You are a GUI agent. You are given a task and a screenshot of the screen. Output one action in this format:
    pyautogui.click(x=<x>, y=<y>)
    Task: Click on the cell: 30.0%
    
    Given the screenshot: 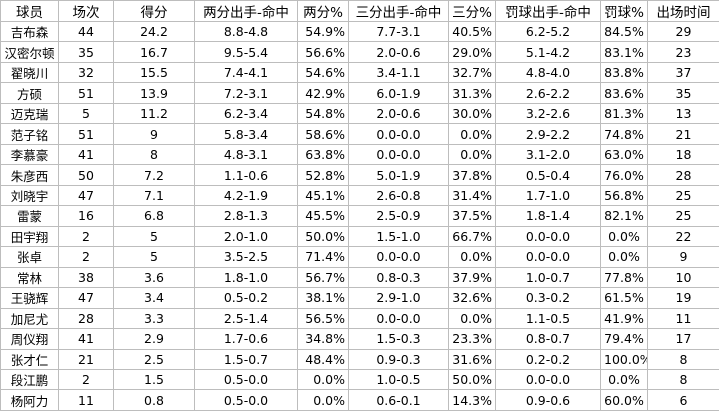 What is the action you would take?
    pyautogui.click(x=472, y=113)
    